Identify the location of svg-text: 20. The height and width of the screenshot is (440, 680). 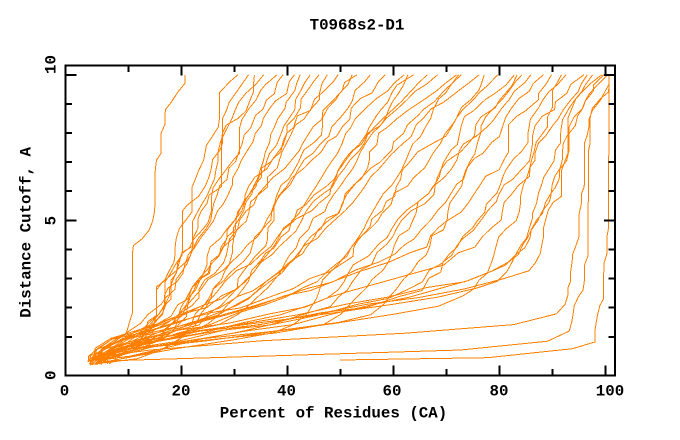
(181, 392).